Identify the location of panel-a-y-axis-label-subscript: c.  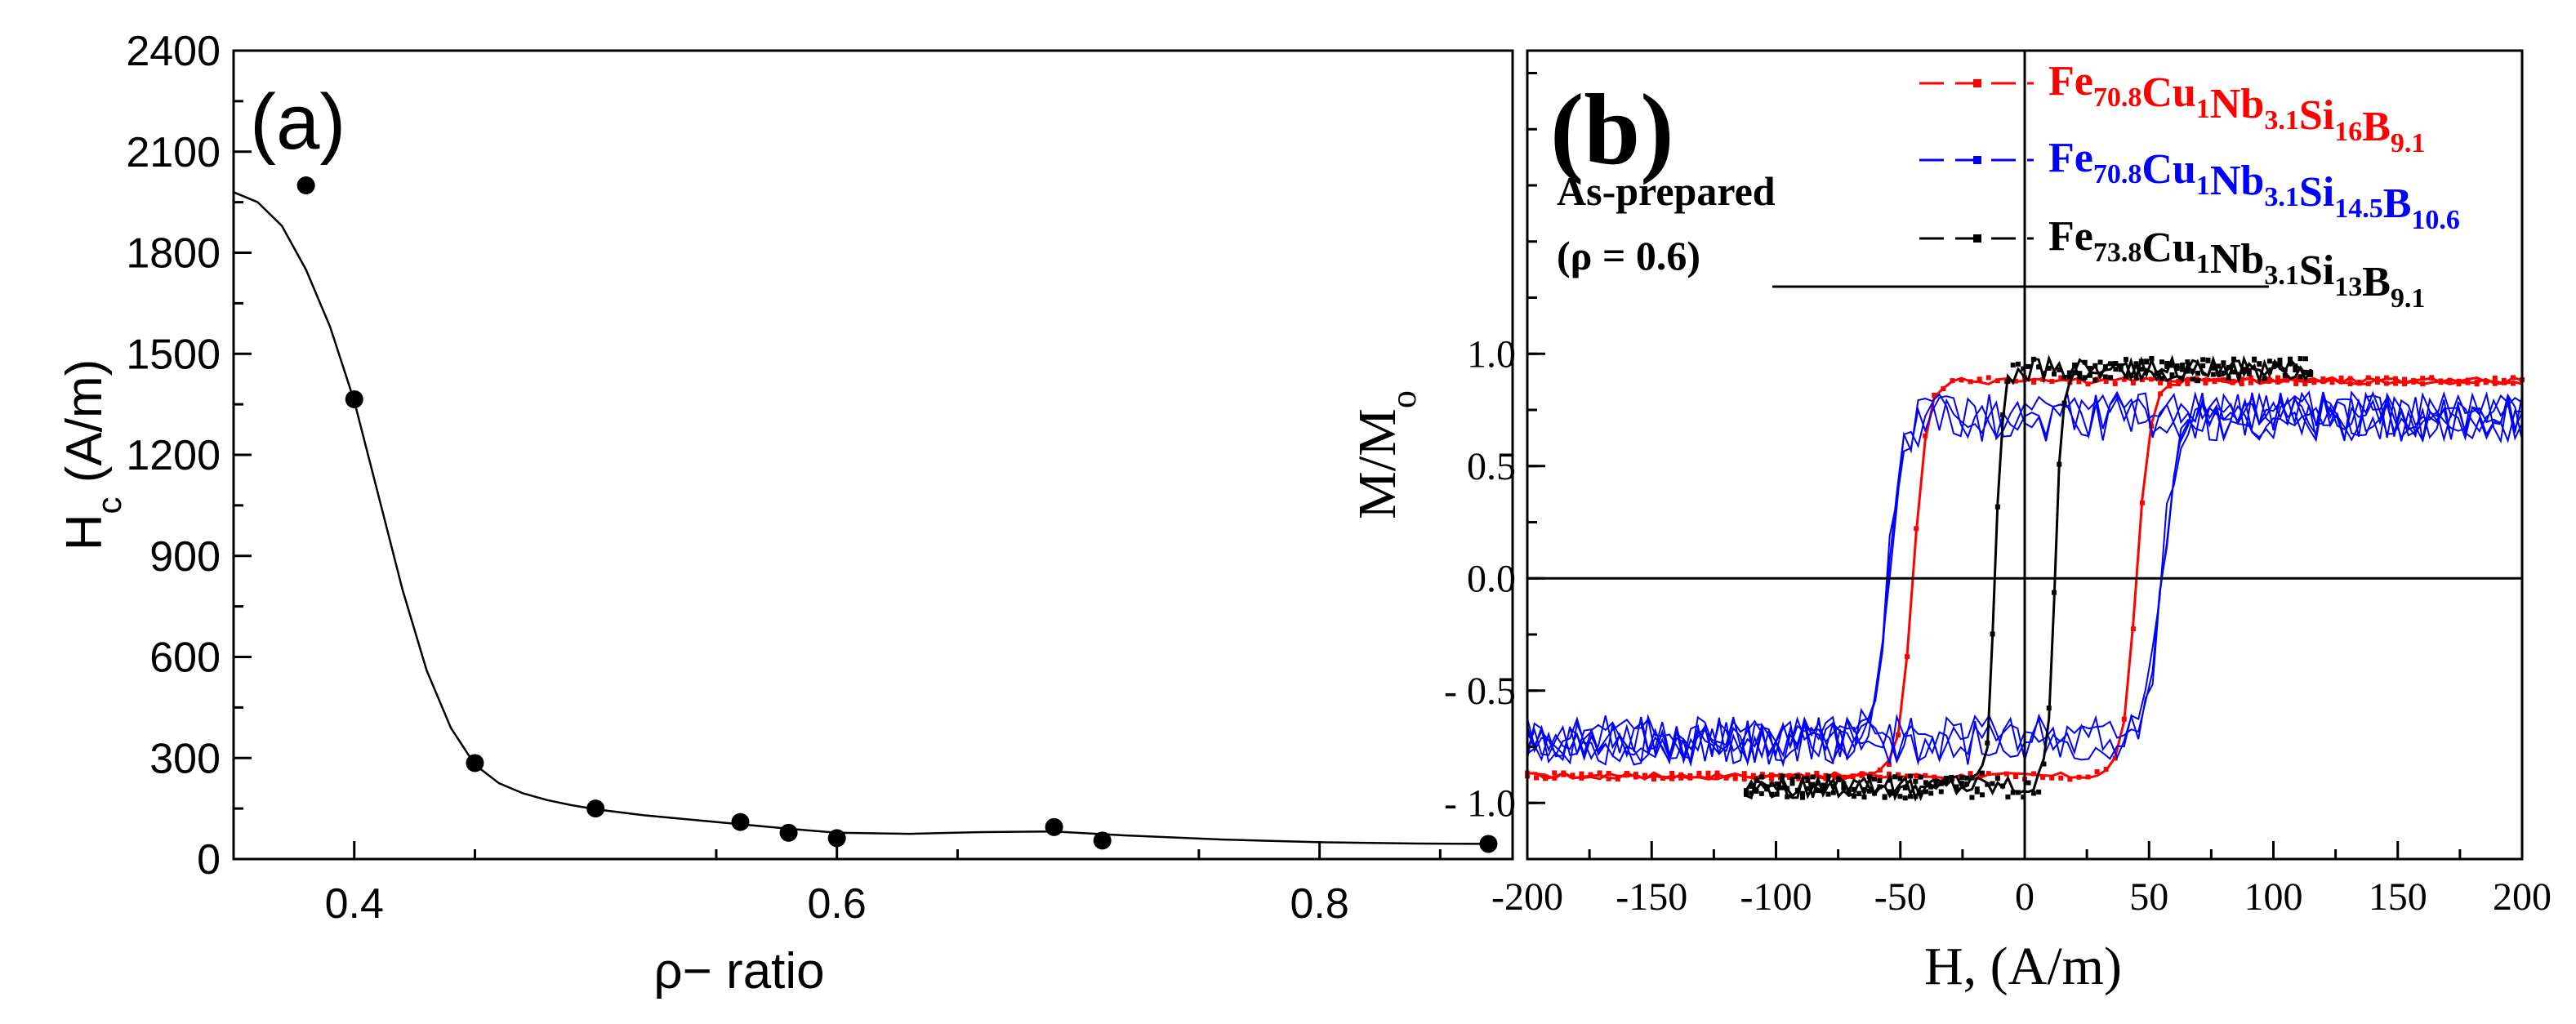
(109, 505).